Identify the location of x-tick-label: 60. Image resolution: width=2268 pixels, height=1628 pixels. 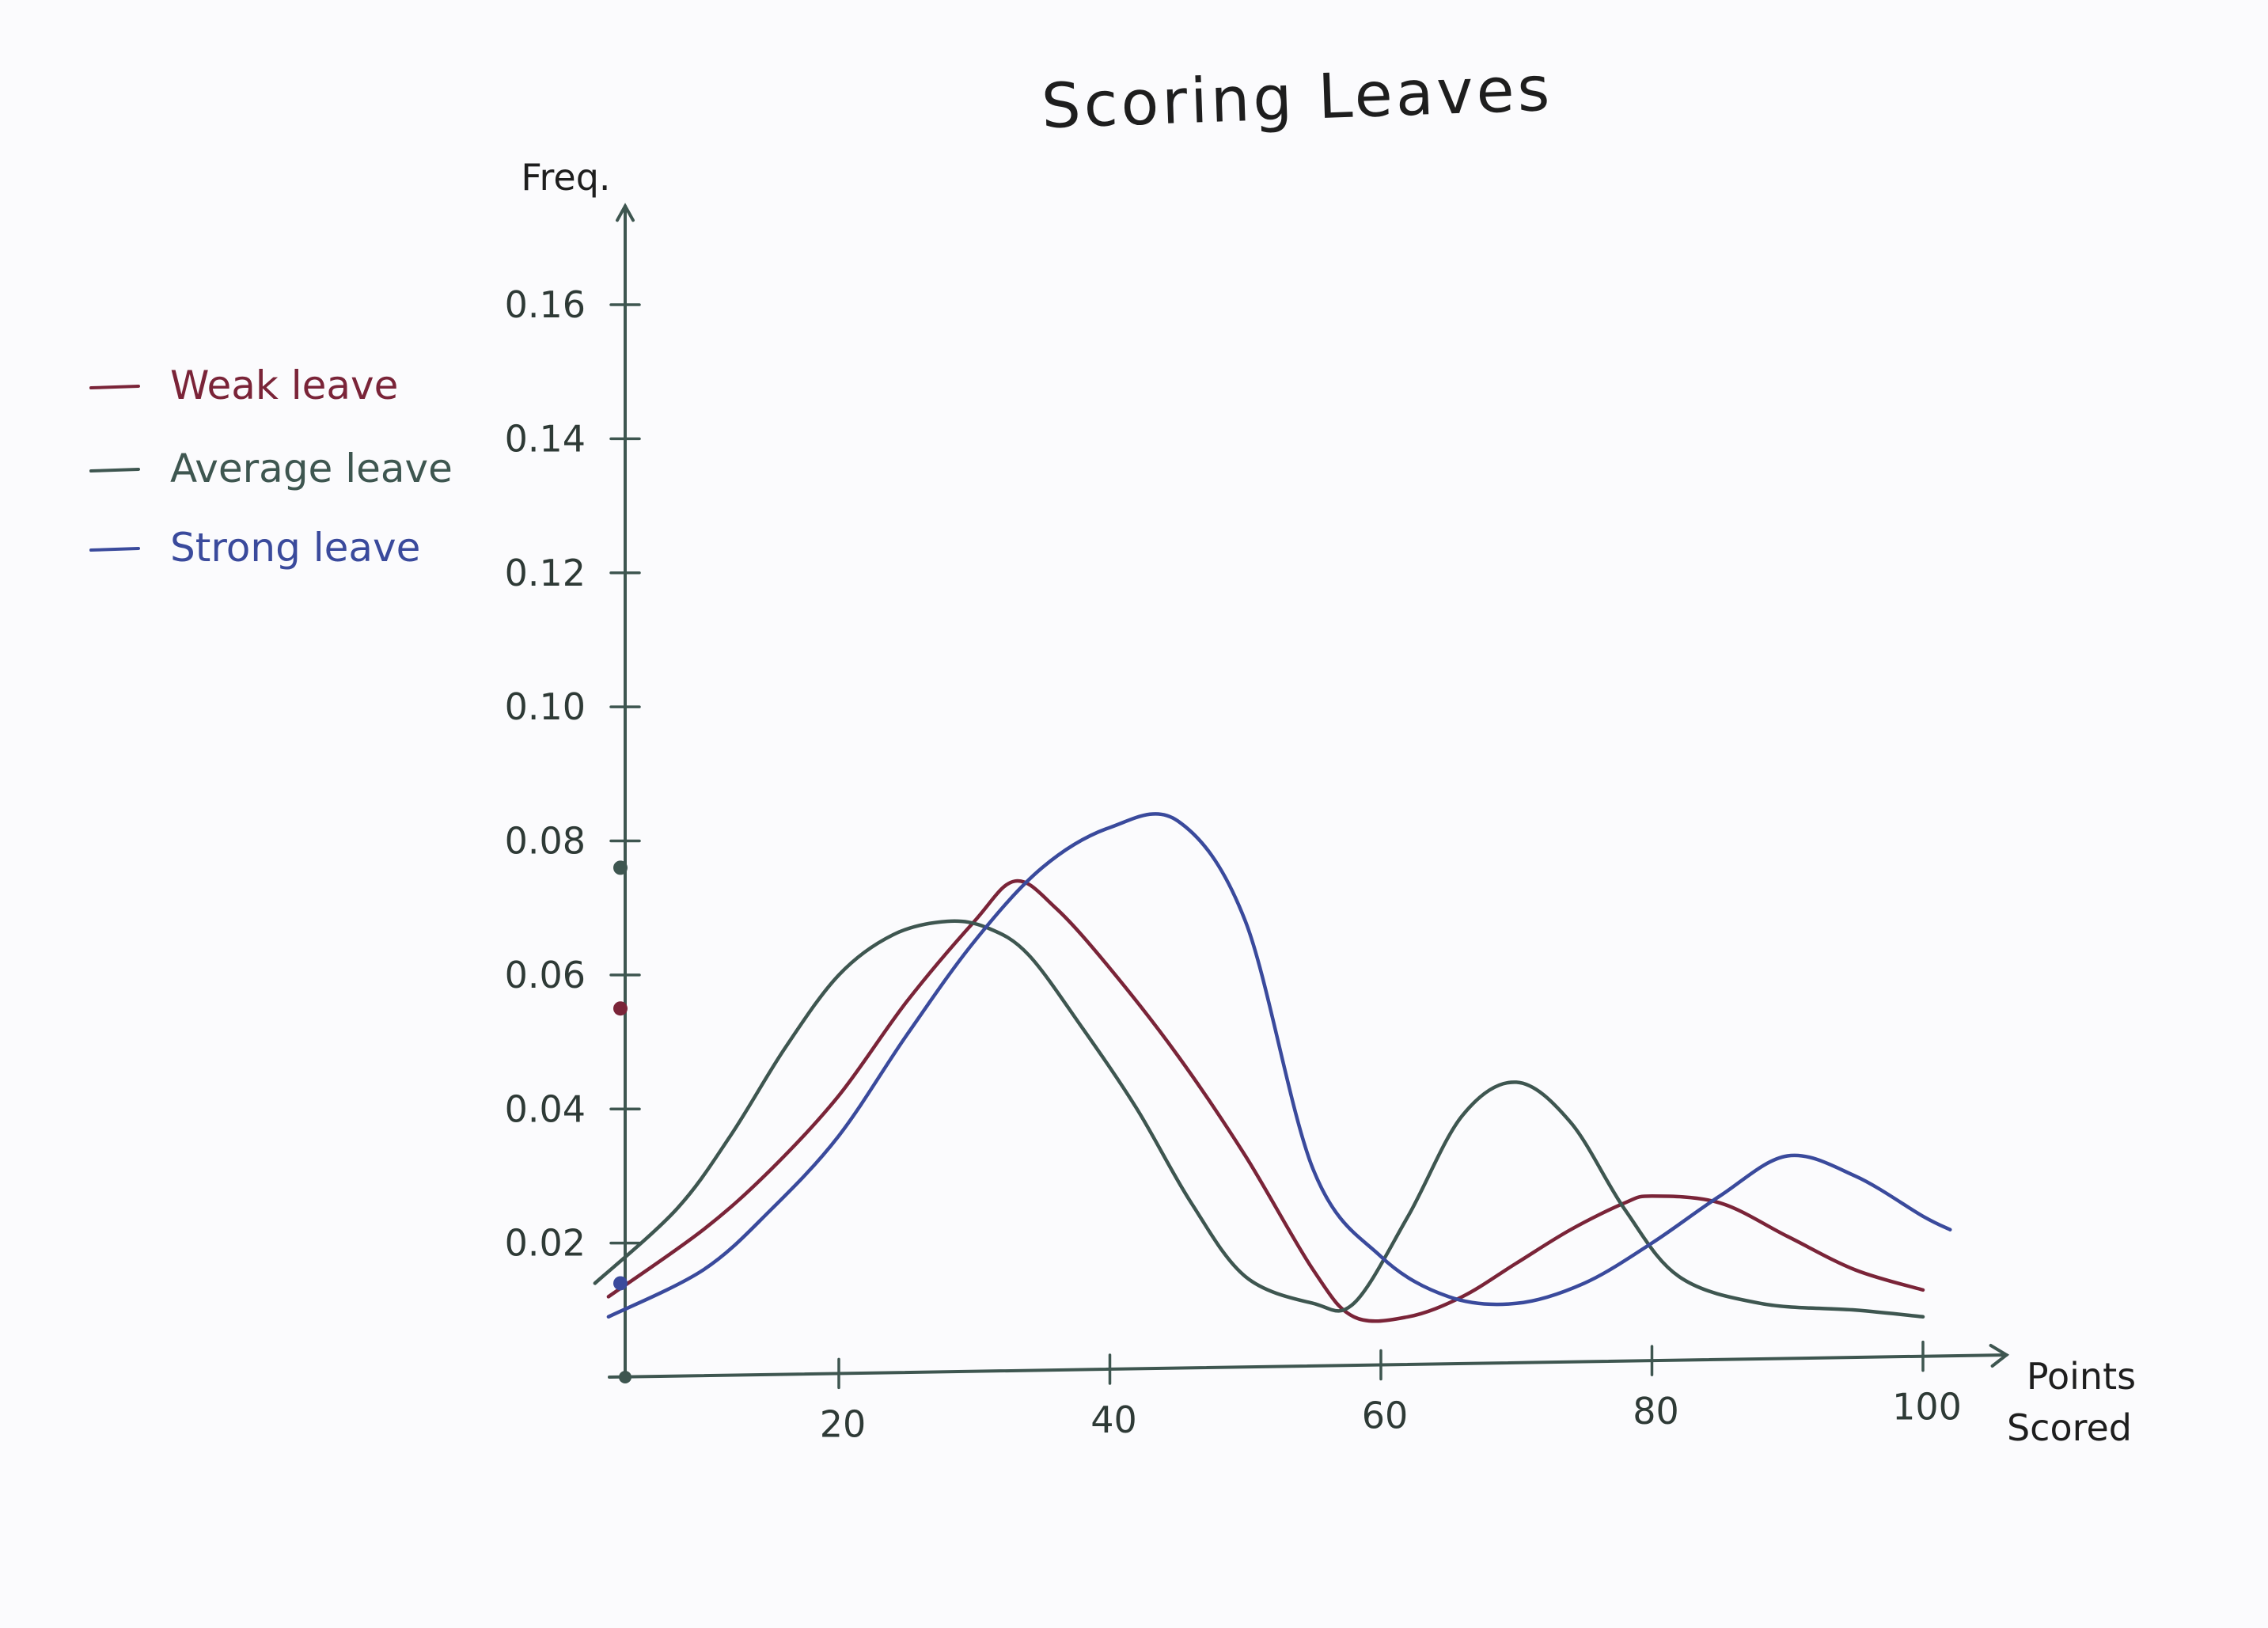
(1385, 1416).